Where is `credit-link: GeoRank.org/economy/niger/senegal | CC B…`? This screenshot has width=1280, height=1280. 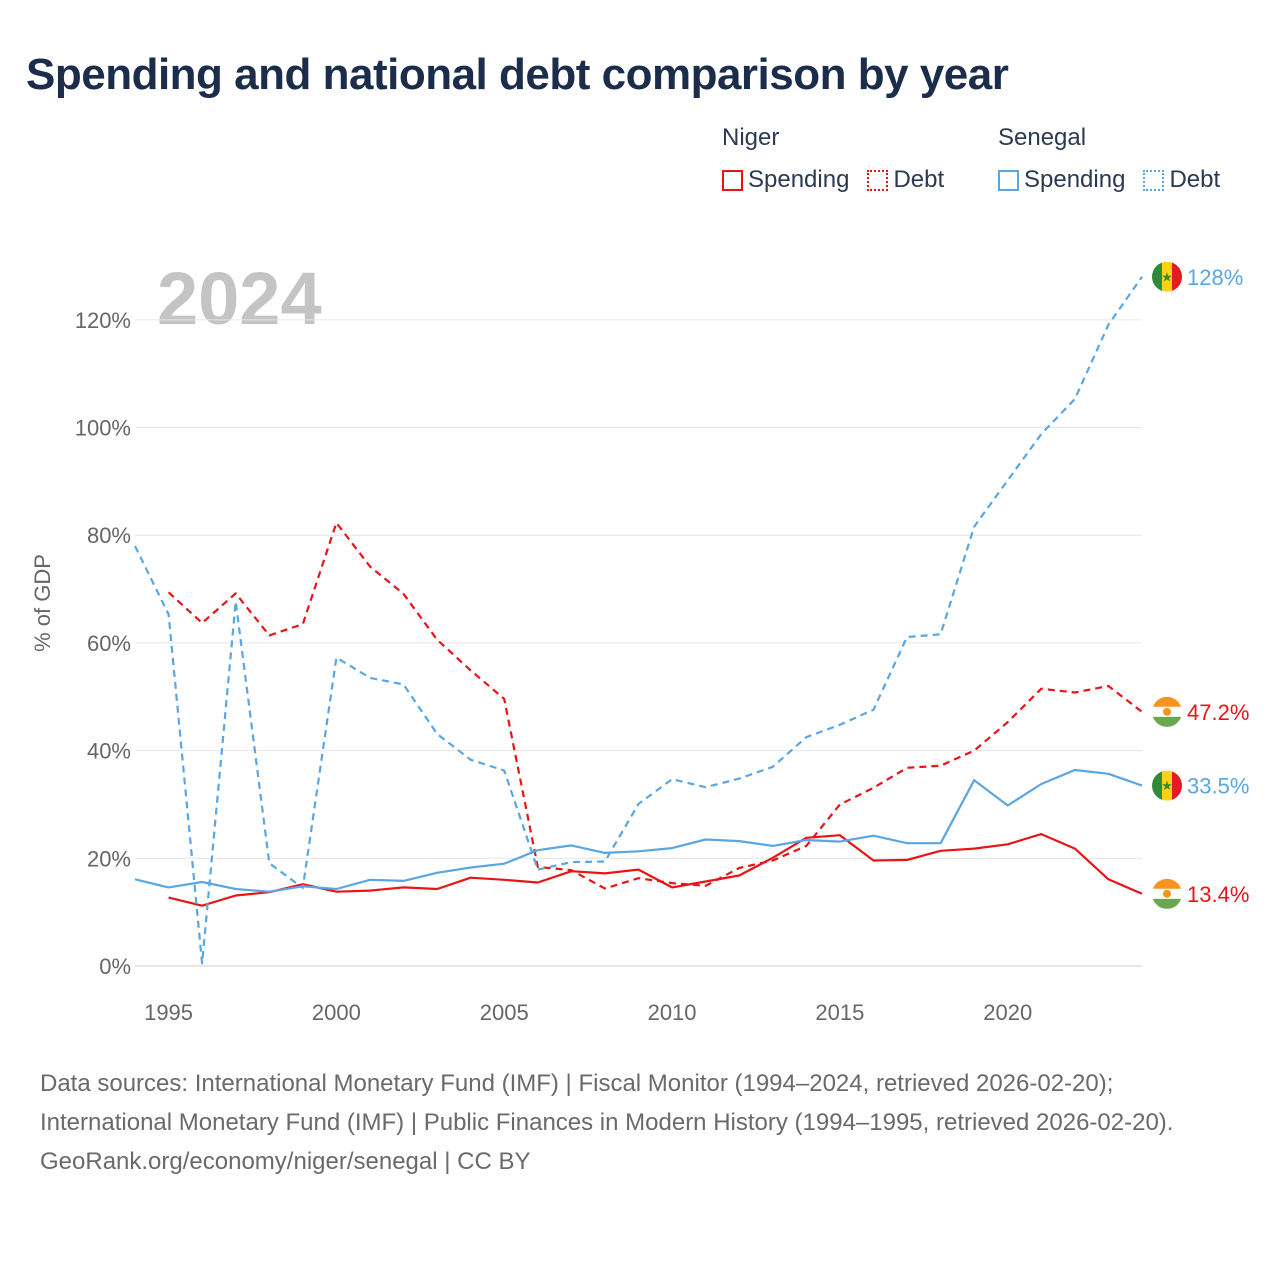
credit-link: GeoRank.org/economy/niger/senegal | CC B… is located at coordinates (285, 1161).